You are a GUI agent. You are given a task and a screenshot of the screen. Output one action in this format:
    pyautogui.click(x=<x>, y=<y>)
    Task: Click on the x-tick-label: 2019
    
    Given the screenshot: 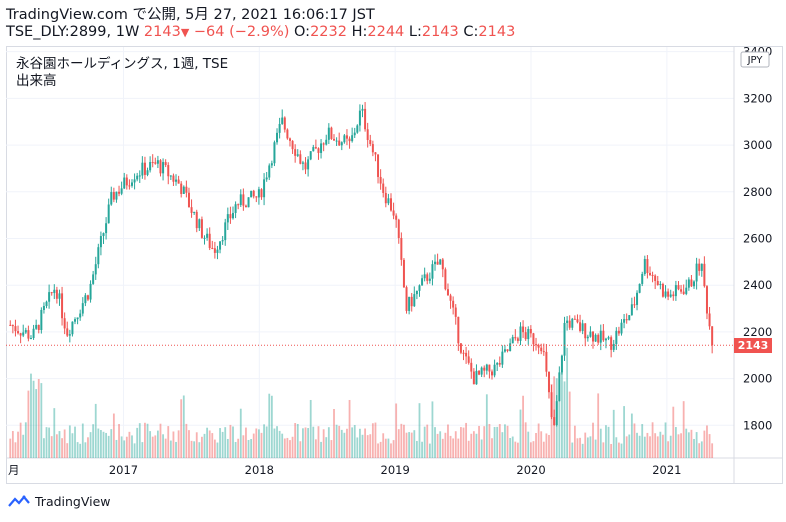 What is the action you would take?
    pyautogui.click(x=395, y=470)
    